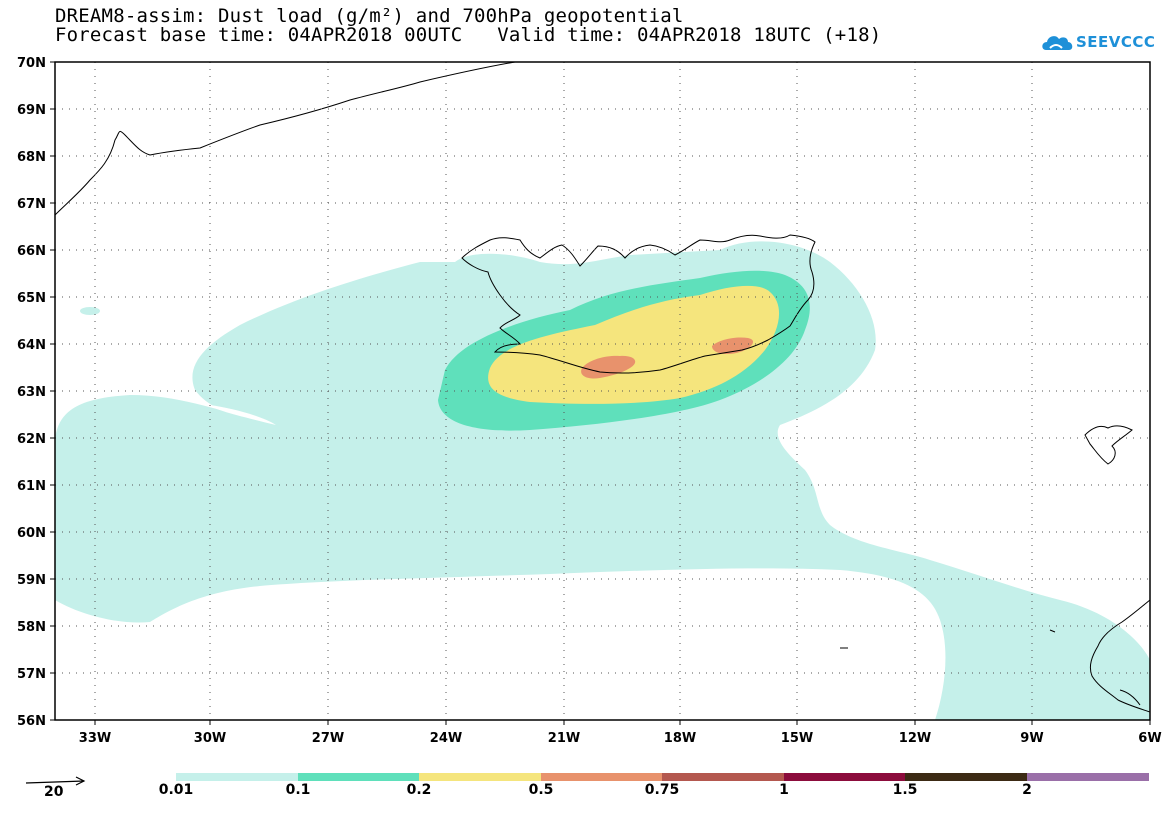 The image size is (1175, 815). What do you see at coordinates (31, 251) in the screenshot?
I see `lat-label: 66N` at bounding box center [31, 251].